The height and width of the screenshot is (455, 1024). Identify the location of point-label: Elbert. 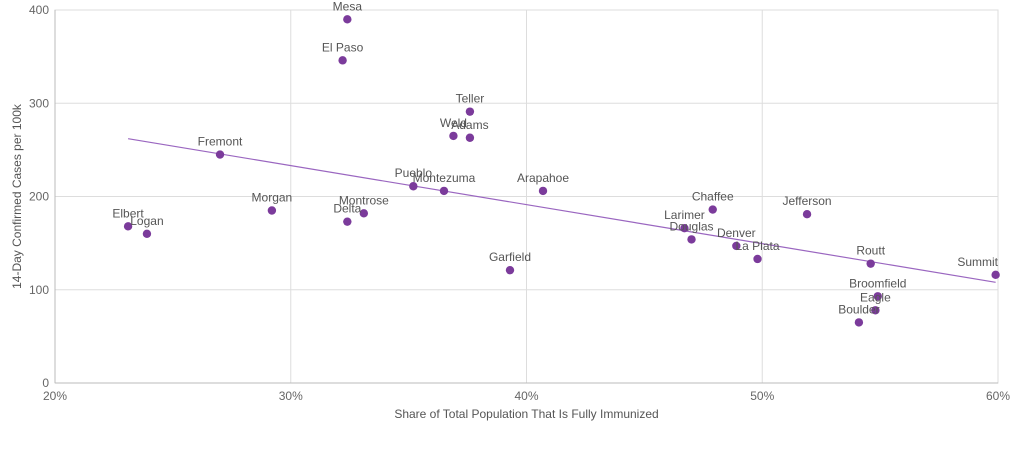
(128, 213).